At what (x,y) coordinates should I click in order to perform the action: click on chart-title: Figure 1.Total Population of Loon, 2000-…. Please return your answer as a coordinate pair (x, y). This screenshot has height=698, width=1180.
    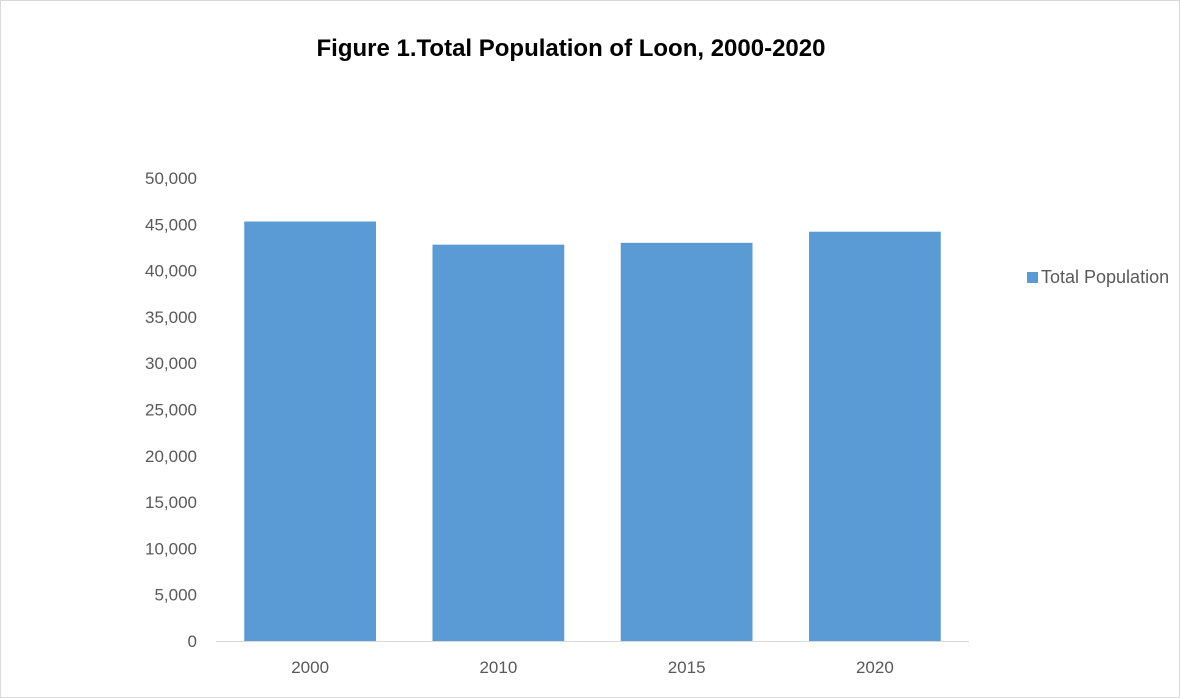
    Looking at the image, I should click on (571, 48).